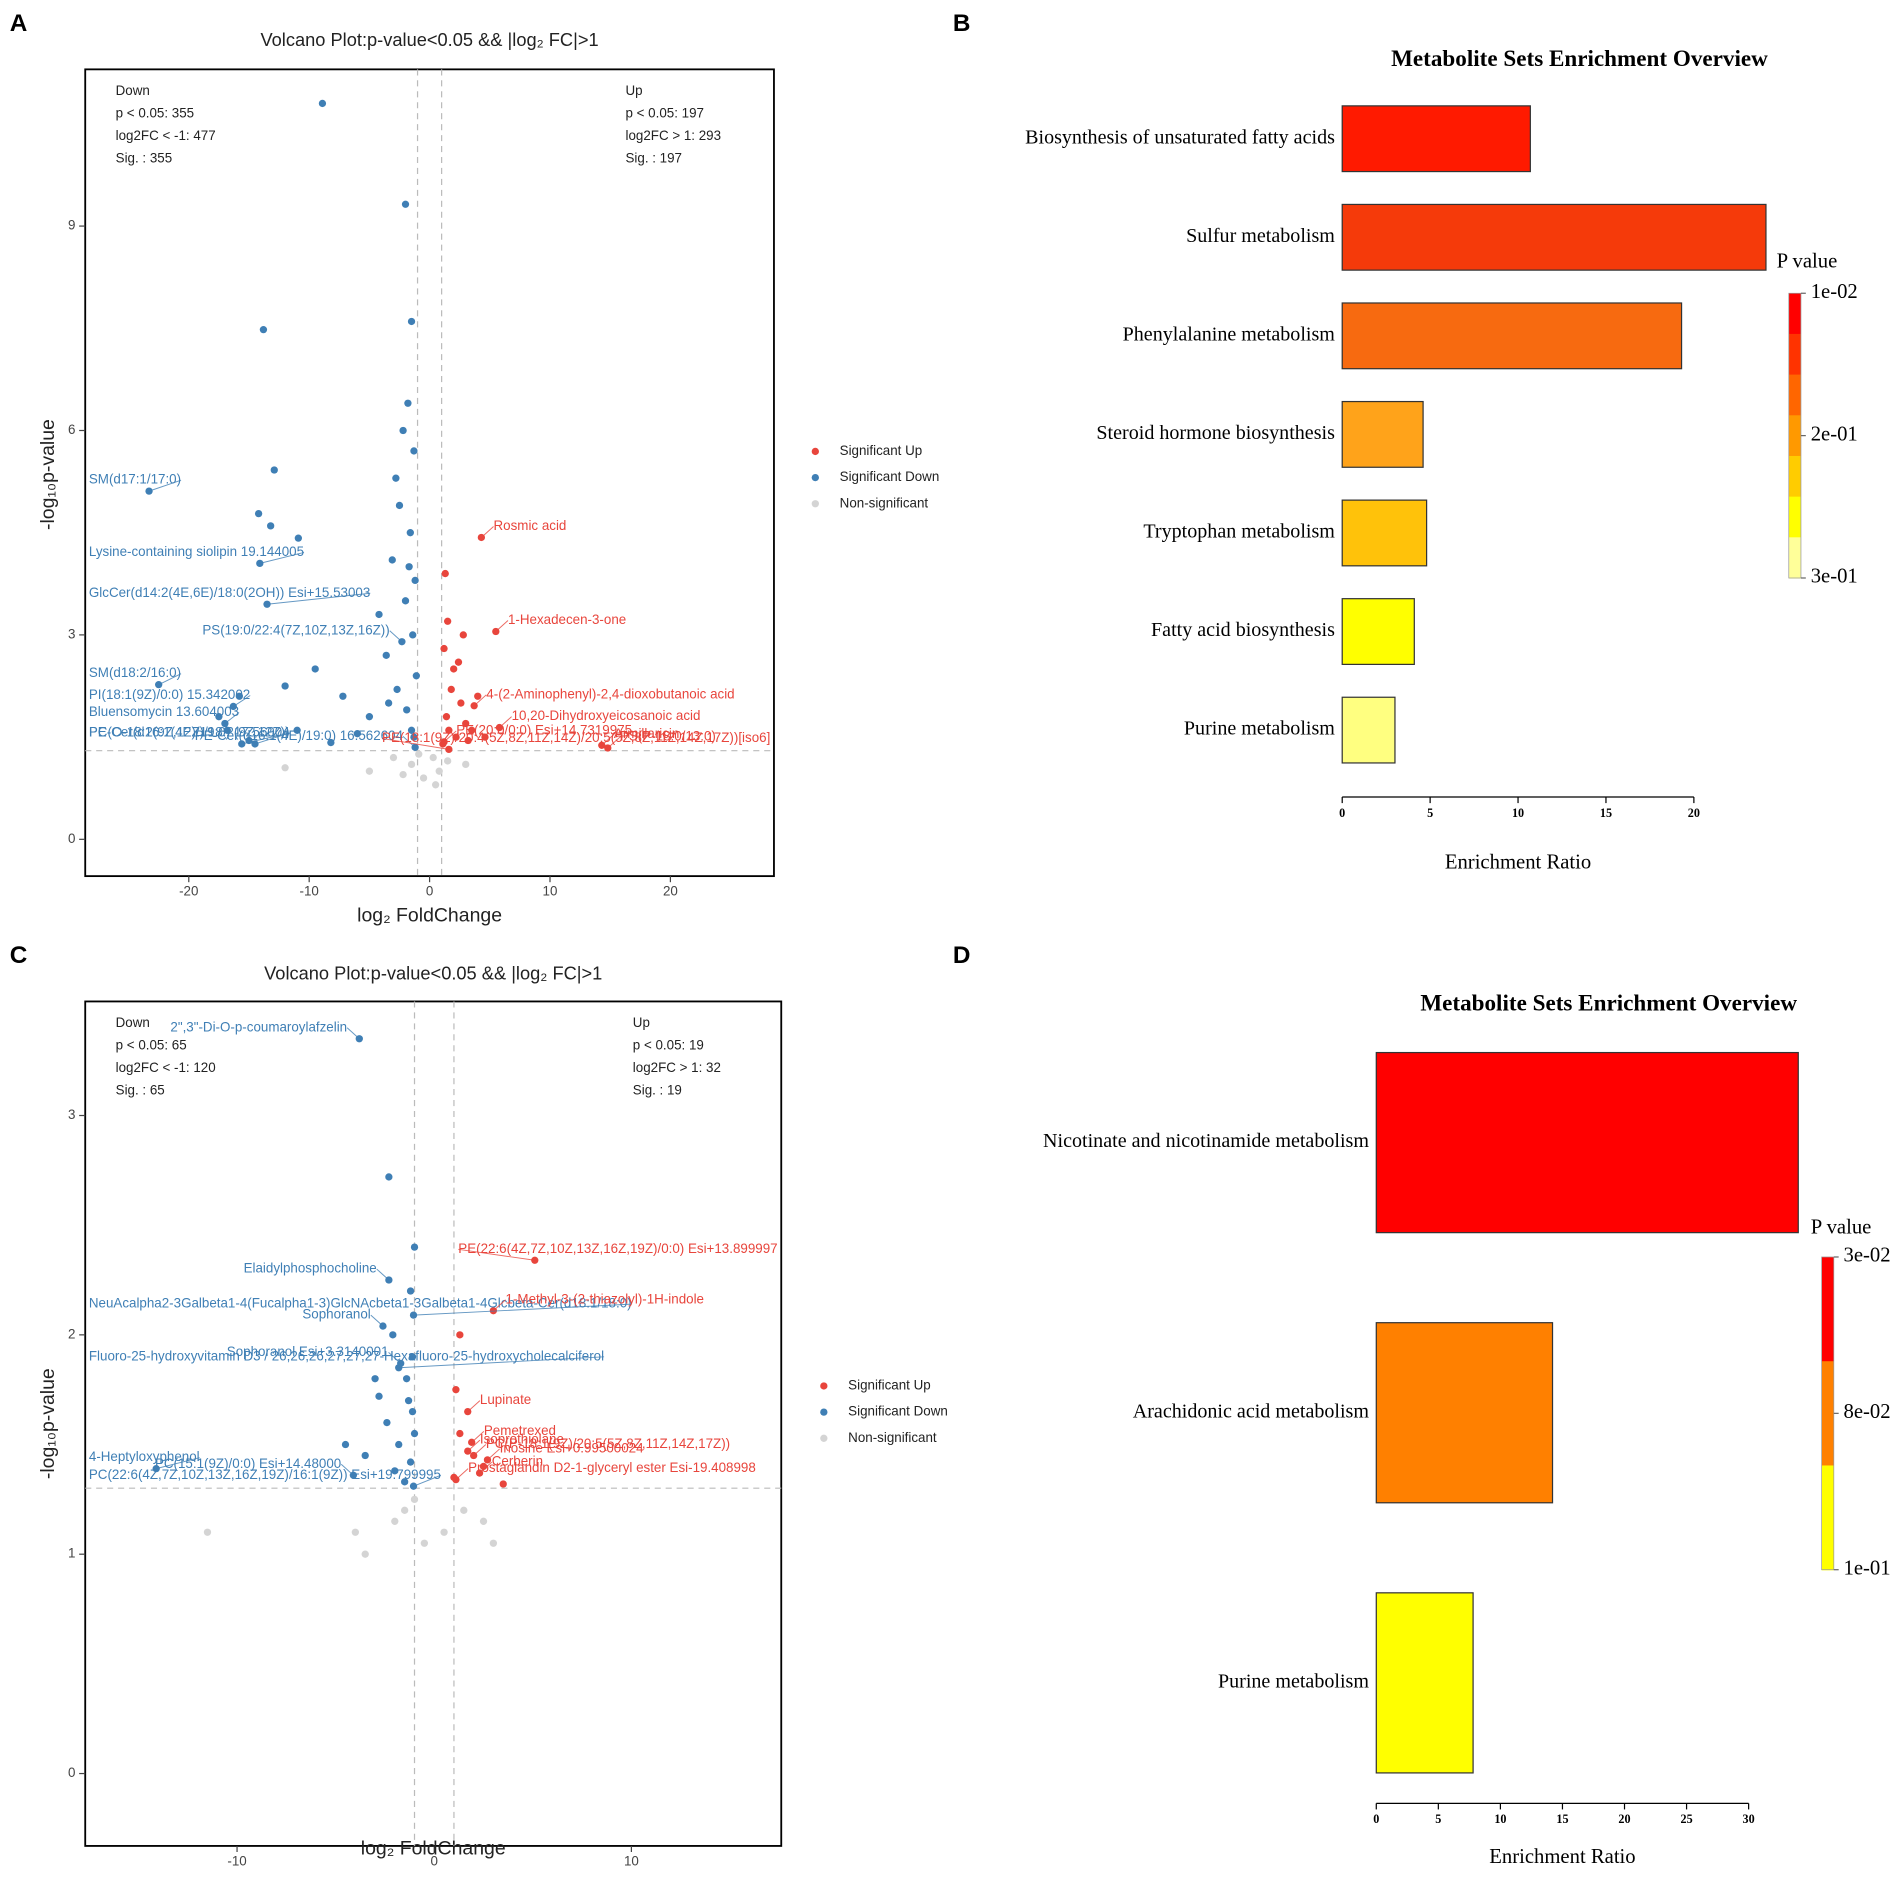 The height and width of the screenshot is (1880, 1902). What do you see at coordinates (133, 90) in the screenshot?
I see `stats-text: Down` at bounding box center [133, 90].